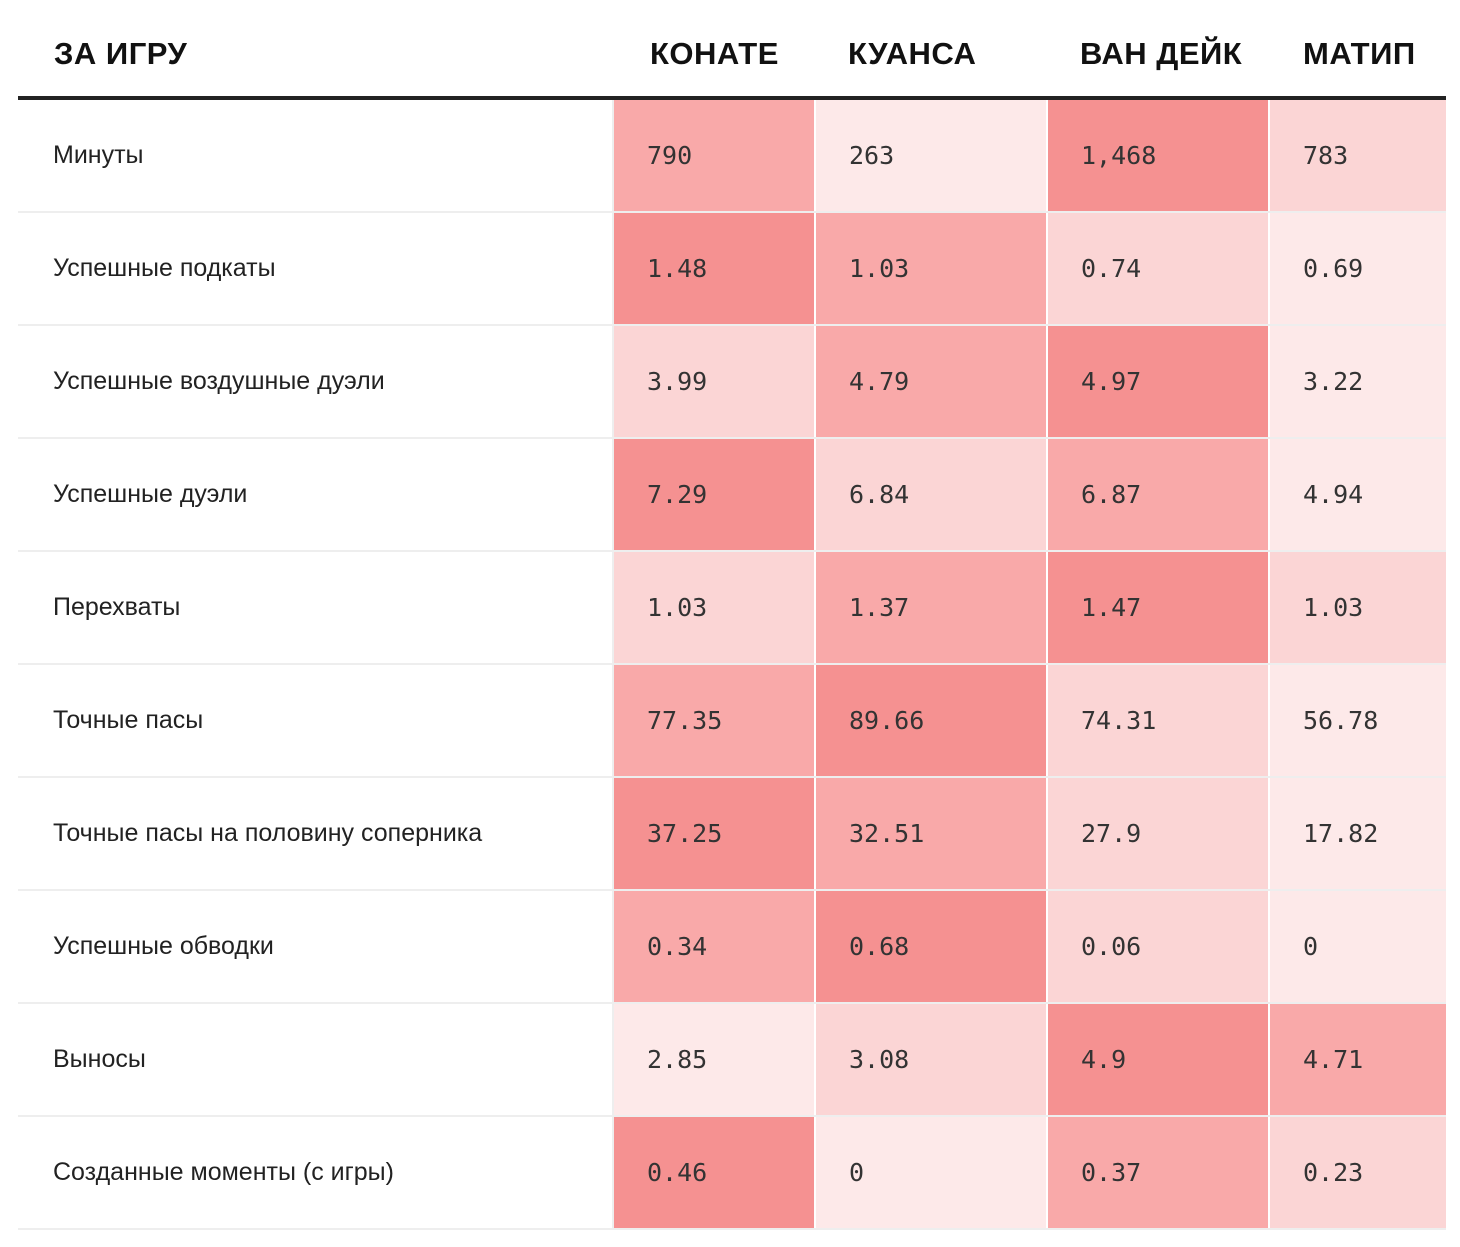 This screenshot has height=1247, width=1460. What do you see at coordinates (1358, 946) in the screenshot?
I see `value-cell-matip: 0` at bounding box center [1358, 946].